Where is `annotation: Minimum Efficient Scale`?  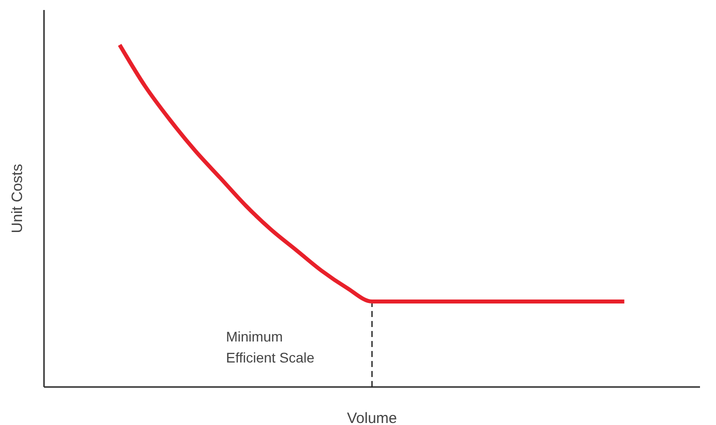 annotation: Minimum Efficient Scale is located at coordinates (270, 347).